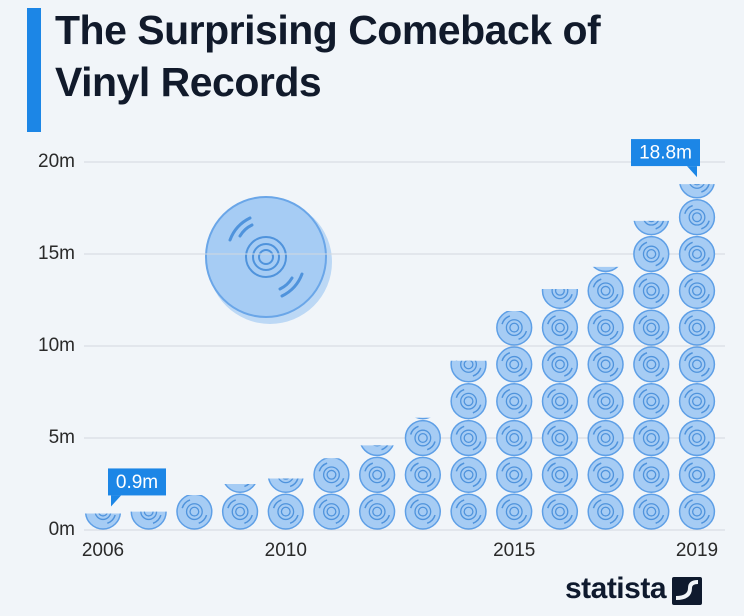  I want to click on chart-title: The Surprising Comeback of Vinyl Records, so click(328, 56).